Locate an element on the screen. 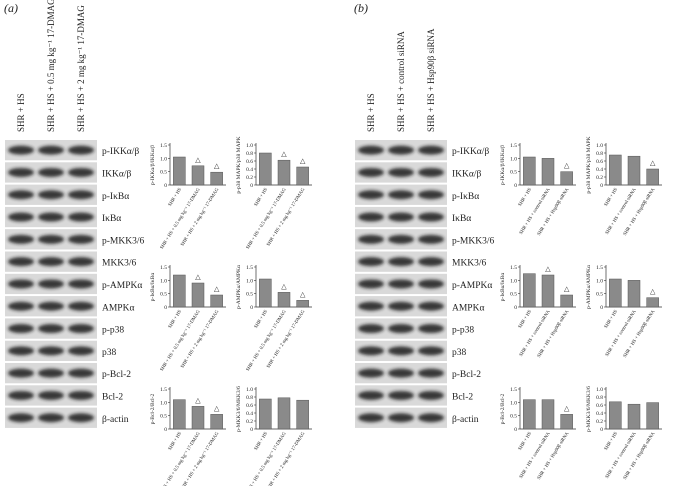 This screenshot has width=695, height=486. y-axis-label: p-MKK3/6/MKK3/6 is located at coordinates (589, 409).